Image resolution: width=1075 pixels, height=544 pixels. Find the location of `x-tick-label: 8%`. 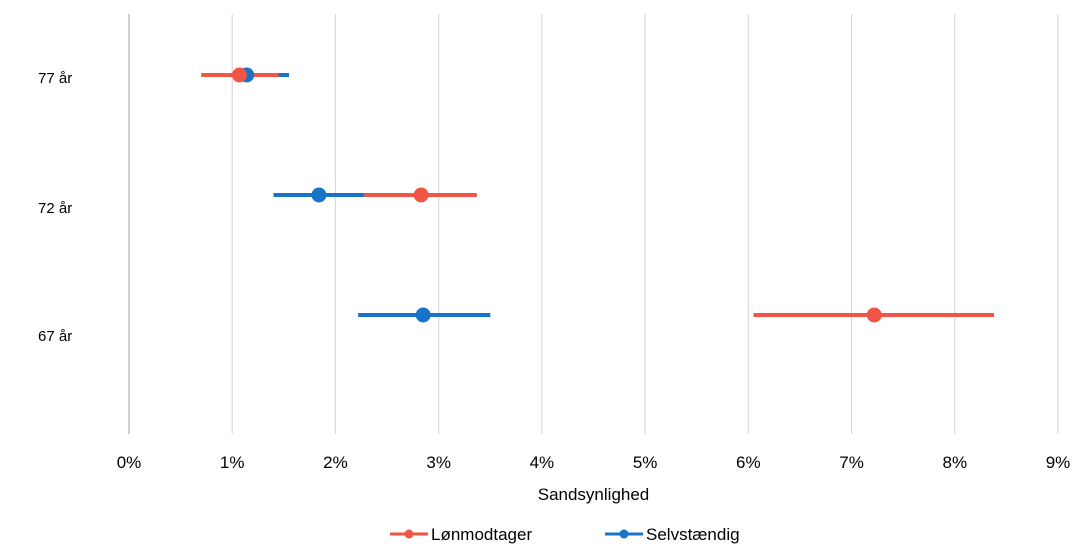

x-tick-label: 8% is located at coordinates (954, 462).